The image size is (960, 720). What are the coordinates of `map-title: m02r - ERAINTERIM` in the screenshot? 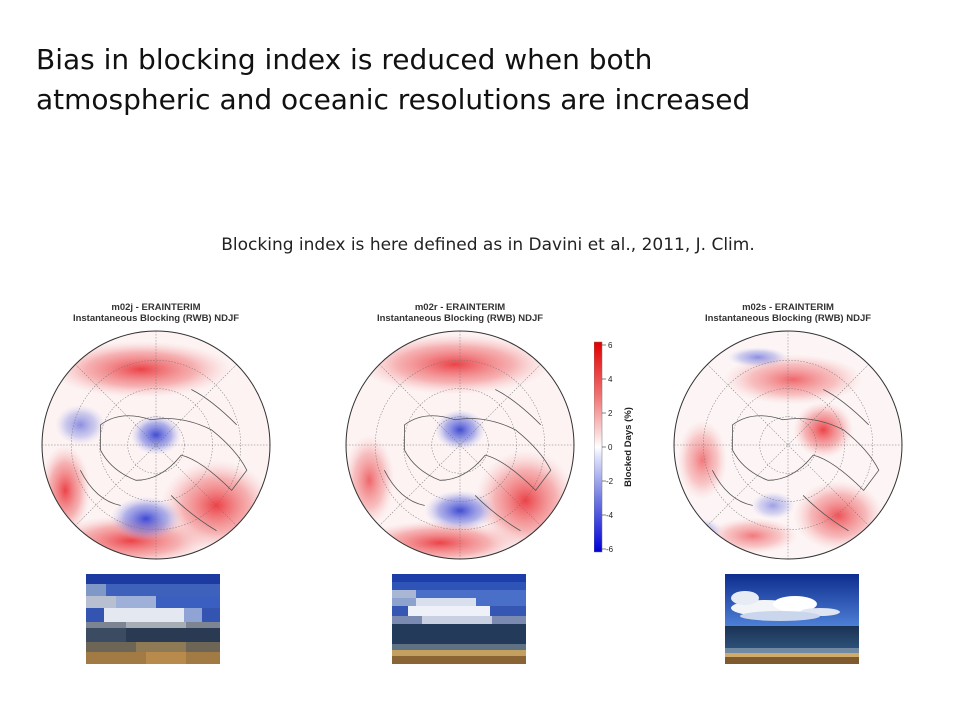 It's located at (460, 307).